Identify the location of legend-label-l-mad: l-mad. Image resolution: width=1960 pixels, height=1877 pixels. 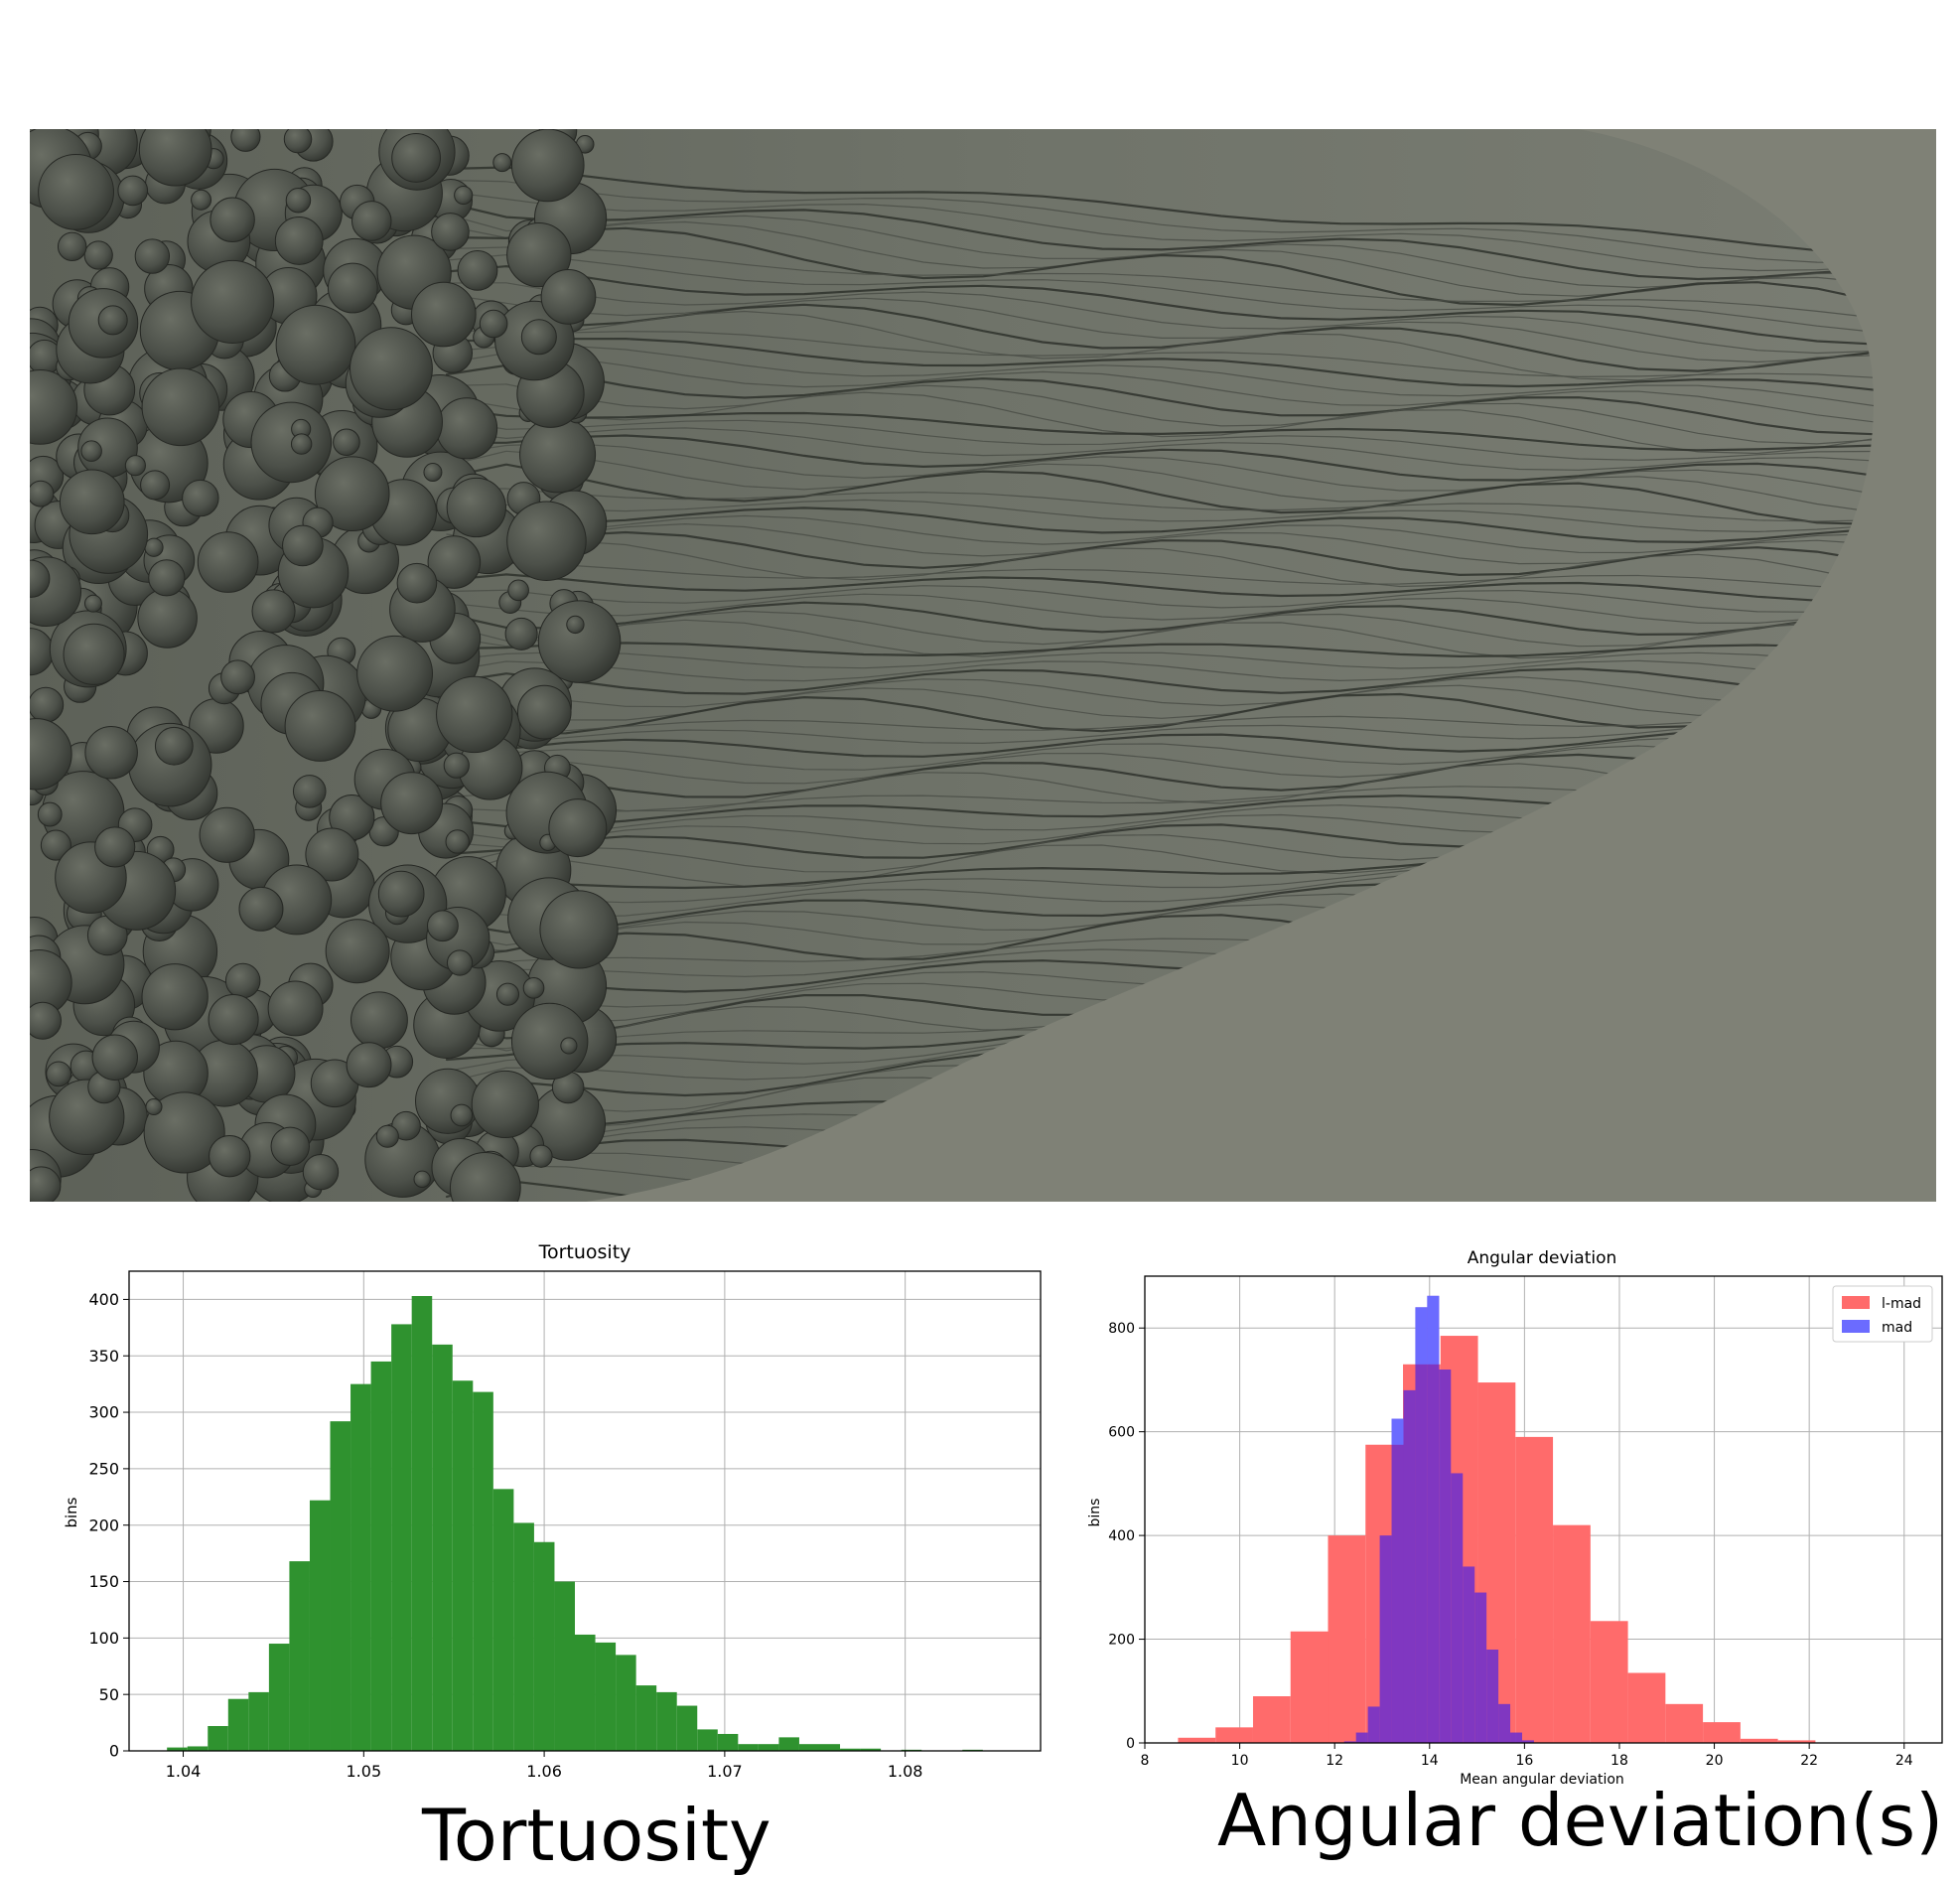
(1901, 1304).